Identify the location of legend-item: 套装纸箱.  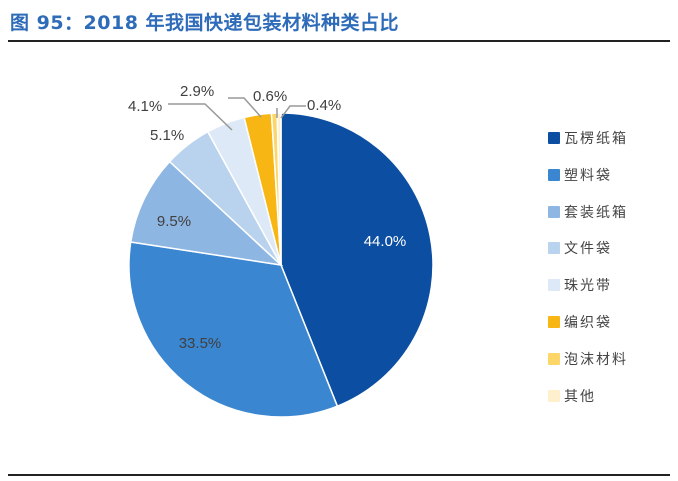
(588, 212).